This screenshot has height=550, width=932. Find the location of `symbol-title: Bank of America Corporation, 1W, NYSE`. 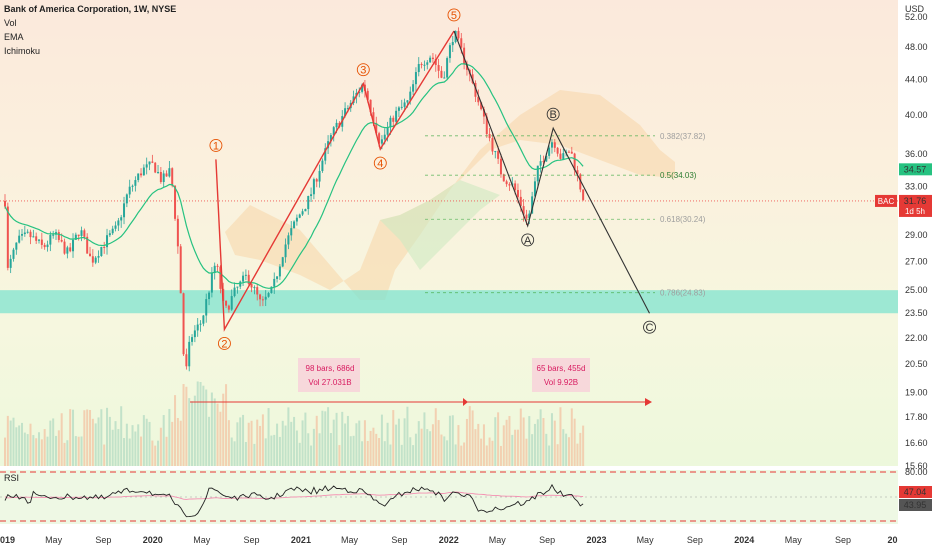

symbol-title: Bank of America Corporation, 1W, NYSE is located at coordinates (90, 9).